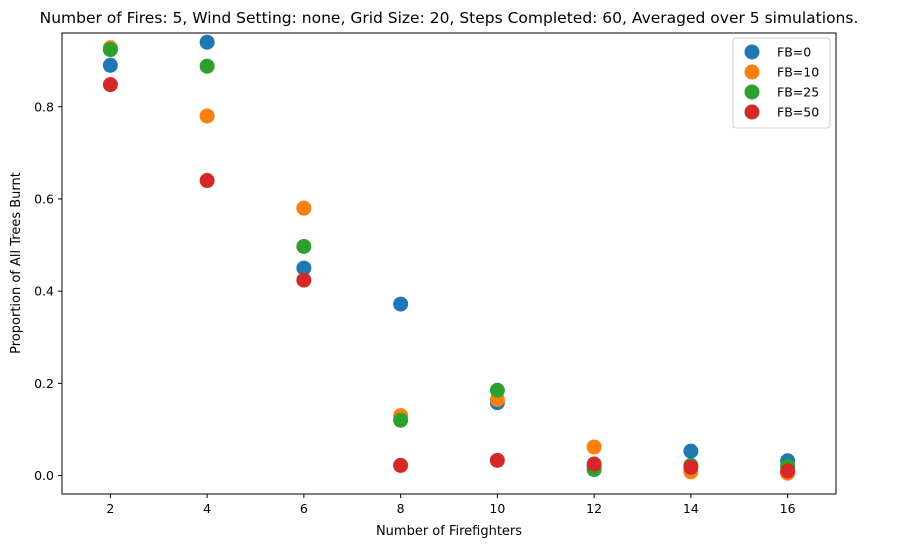 The height and width of the screenshot is (547, 897). I want to click on legend-label: FB=0, so click(794, 52).